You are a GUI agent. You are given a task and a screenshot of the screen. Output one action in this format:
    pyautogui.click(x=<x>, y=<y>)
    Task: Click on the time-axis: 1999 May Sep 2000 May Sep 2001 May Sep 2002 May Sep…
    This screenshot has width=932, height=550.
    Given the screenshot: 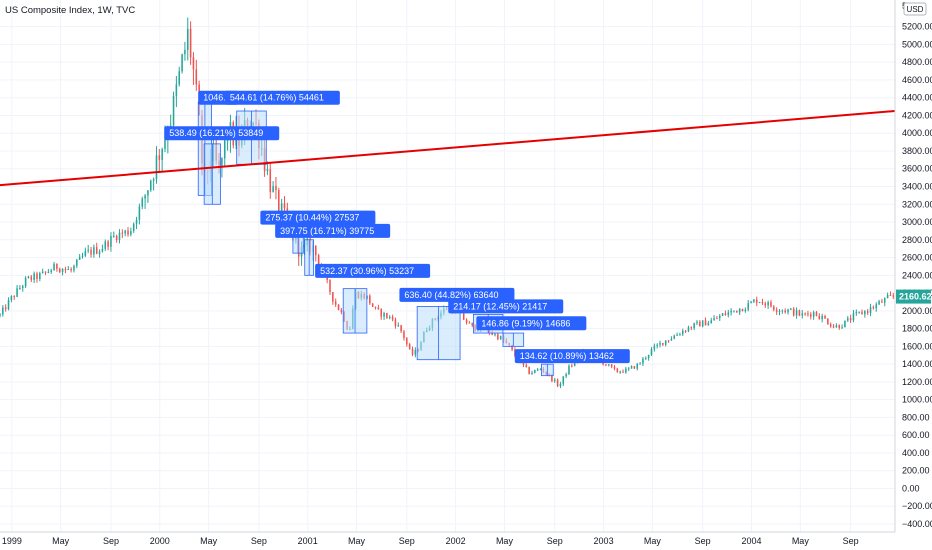 What is the action you would take?
    pyautogui.click(x=430, y=541)
    